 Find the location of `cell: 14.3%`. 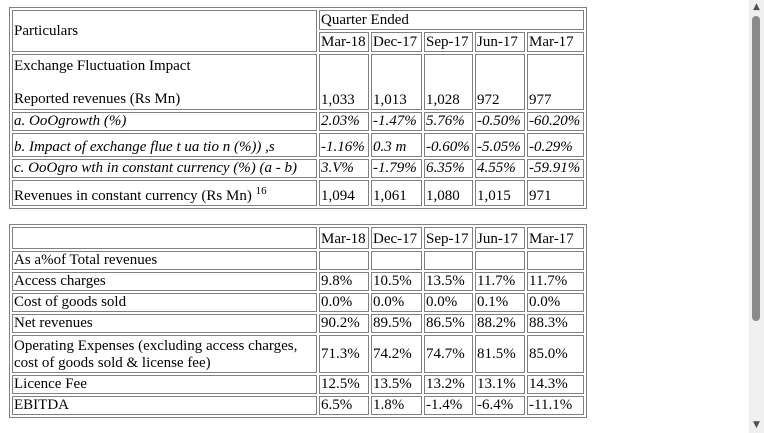

cell: 14.3% is located at coordinates (555, 384).